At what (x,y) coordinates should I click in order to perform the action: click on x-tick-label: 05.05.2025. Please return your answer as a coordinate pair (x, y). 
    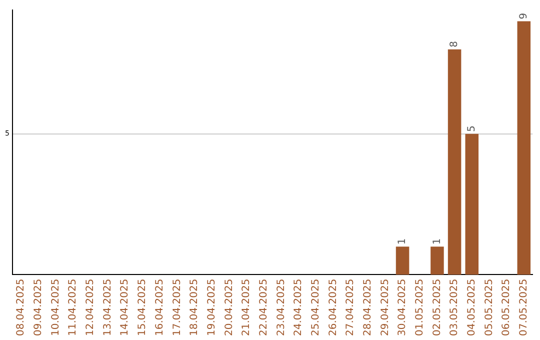
    Looking at the image, I should click on (489, 307).